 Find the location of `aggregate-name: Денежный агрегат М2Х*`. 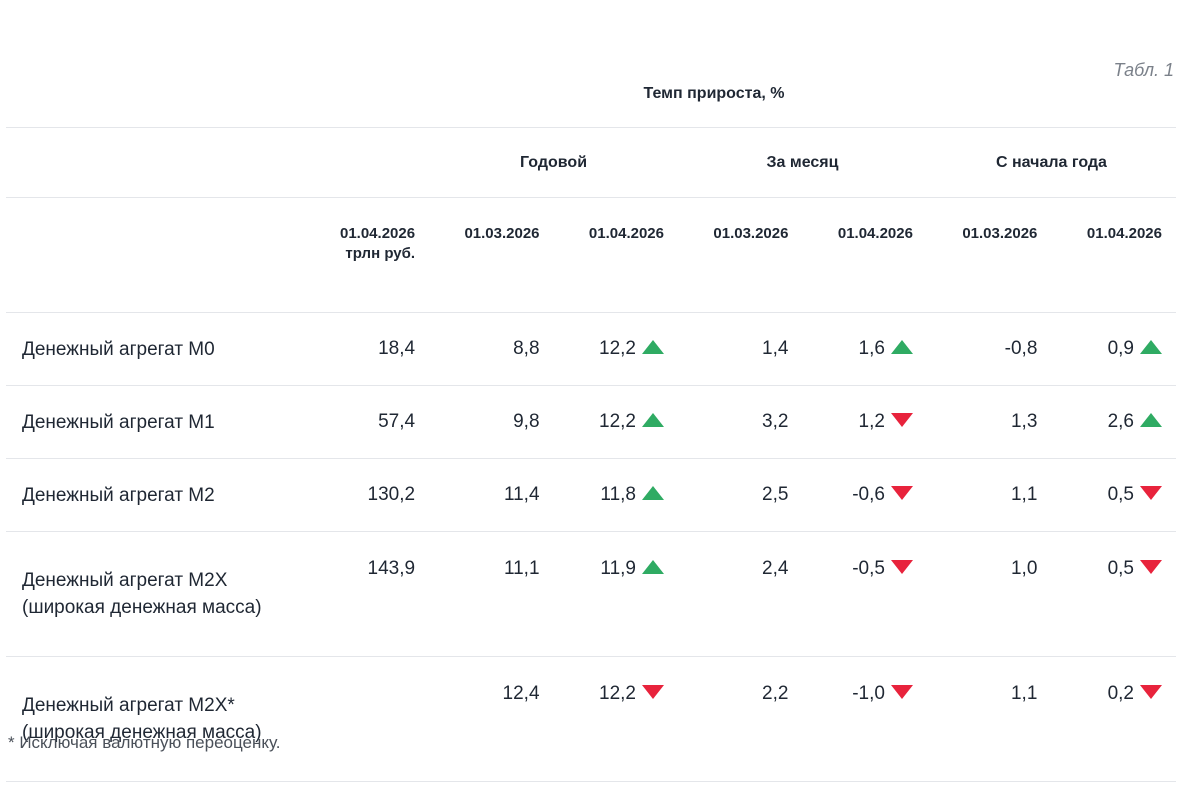

aggregate-name: Денежный агрегат М2Х* is located at coordinates (128, 705).